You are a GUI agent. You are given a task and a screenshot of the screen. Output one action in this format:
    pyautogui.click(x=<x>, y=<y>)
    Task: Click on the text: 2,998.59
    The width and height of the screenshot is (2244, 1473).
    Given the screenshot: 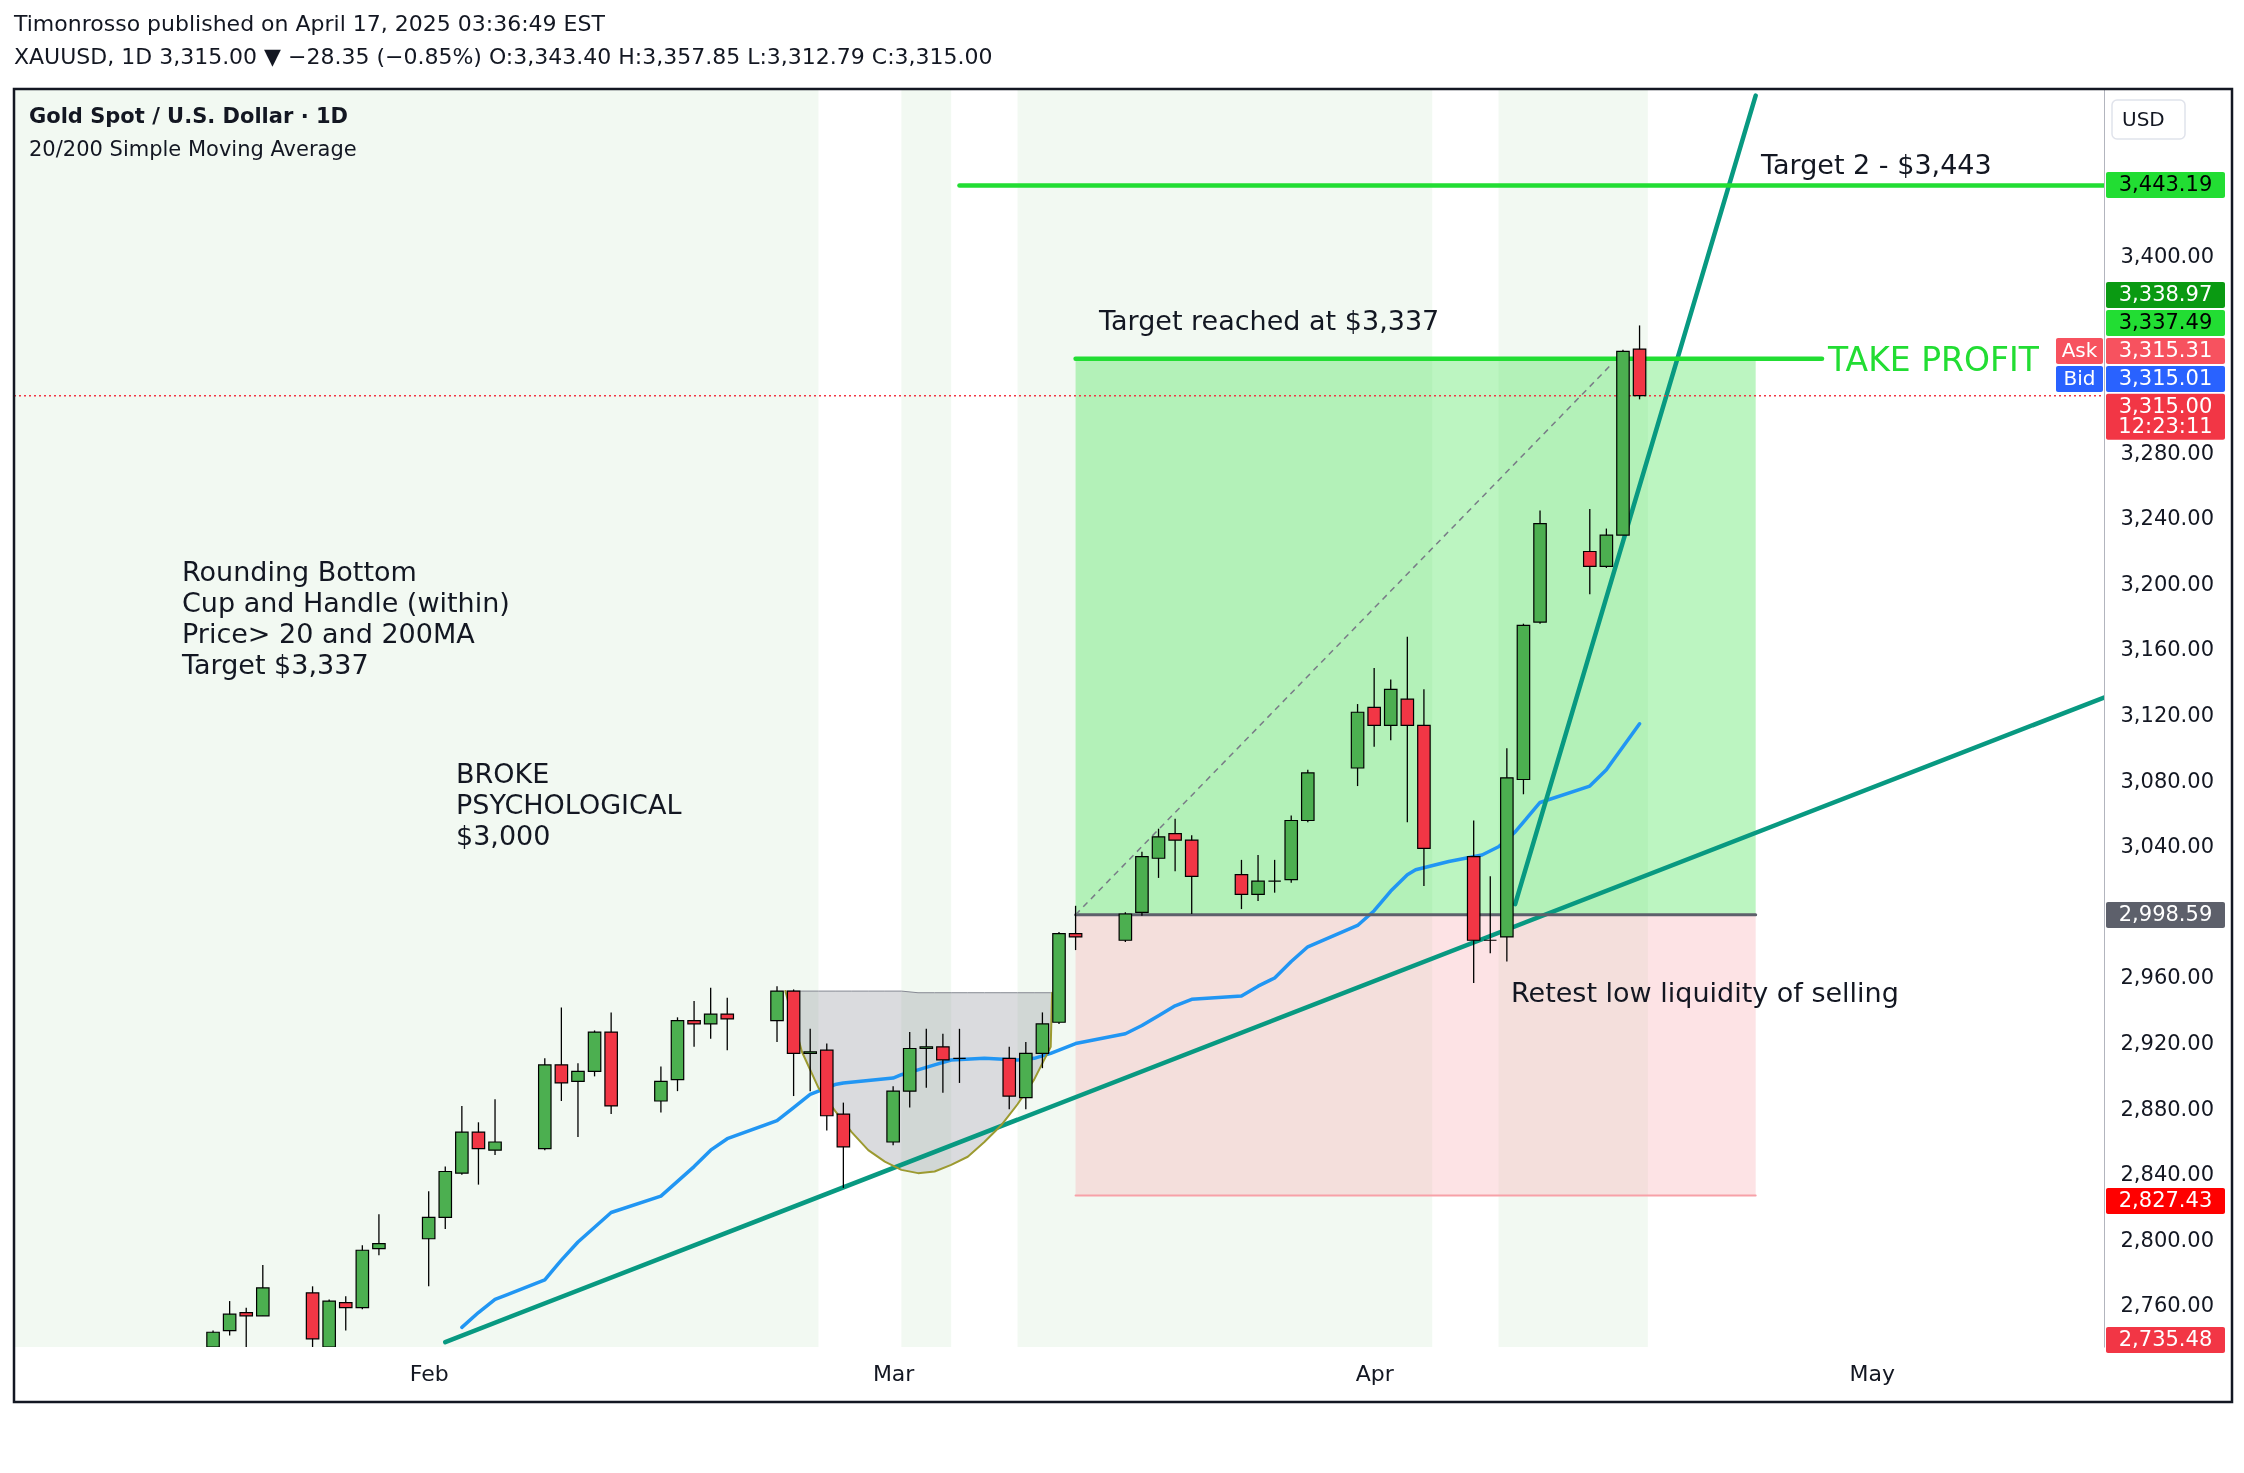 What is the action you would take?
    pyautogui.click(x=2165, y=914)
    